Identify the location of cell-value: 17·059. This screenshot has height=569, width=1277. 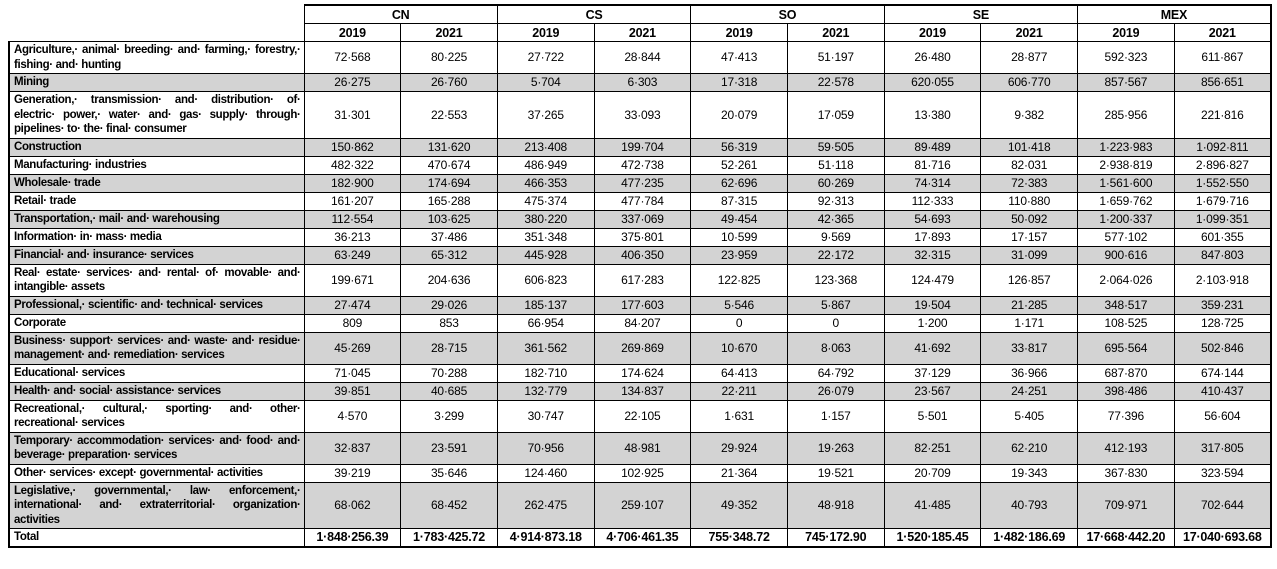
(835, 115).